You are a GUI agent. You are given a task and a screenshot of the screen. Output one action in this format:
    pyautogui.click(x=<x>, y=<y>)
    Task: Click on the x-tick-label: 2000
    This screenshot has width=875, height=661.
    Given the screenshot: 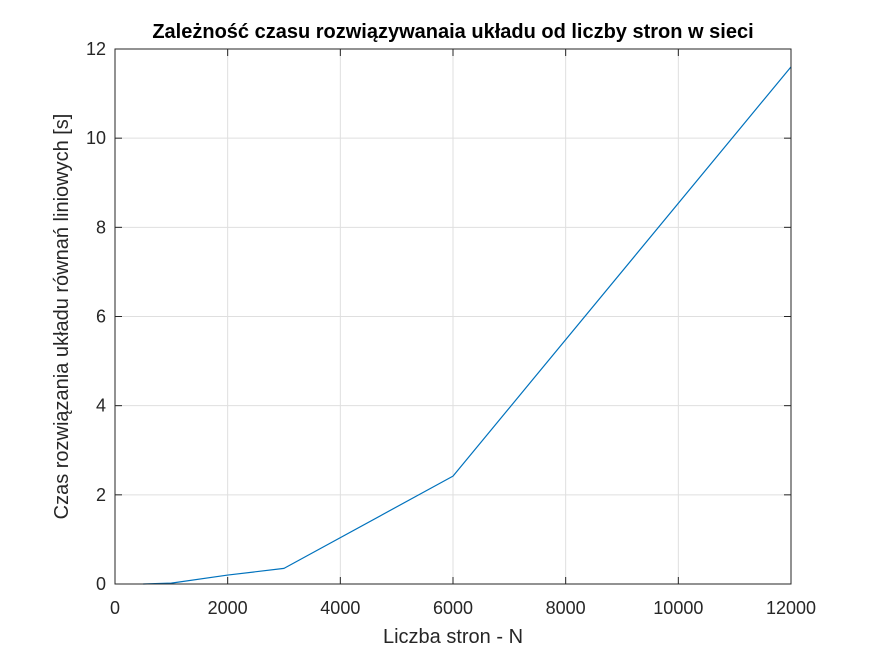 What is the action you would take?
    pyautogui.click(x=228, y=608)
    